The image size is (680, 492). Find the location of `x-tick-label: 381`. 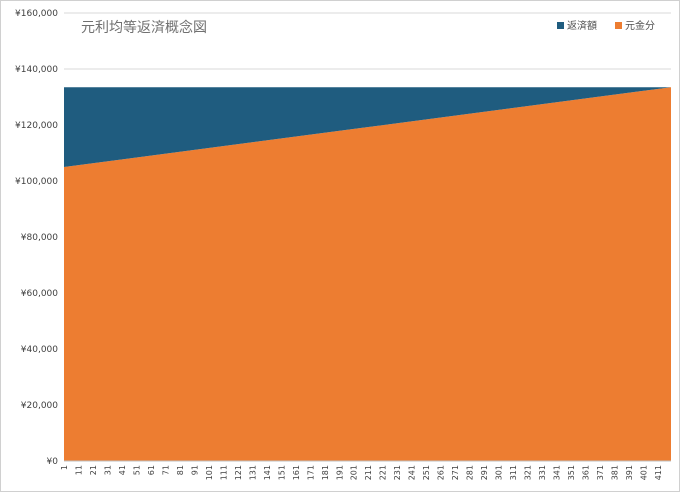

x-tick-label: 381 is located at coordinates (615, 472).